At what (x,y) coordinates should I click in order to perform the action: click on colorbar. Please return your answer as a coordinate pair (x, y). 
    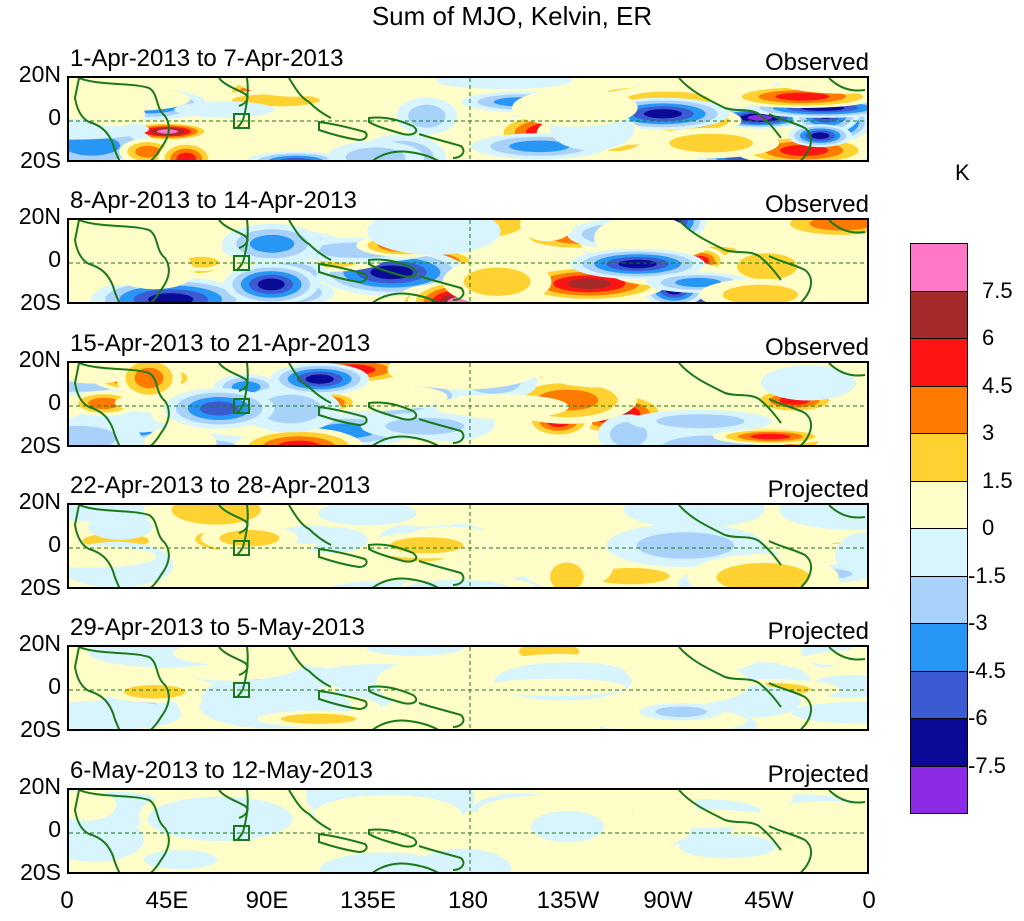
    Looking at the image, I should click on (939, 528).